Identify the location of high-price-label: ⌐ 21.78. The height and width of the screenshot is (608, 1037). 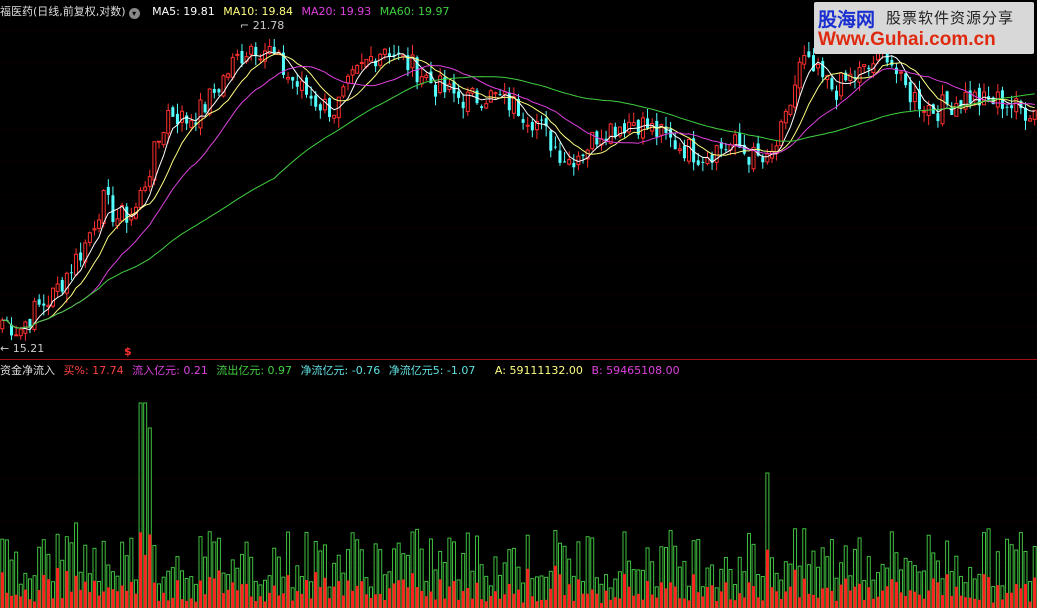
(262, 25).